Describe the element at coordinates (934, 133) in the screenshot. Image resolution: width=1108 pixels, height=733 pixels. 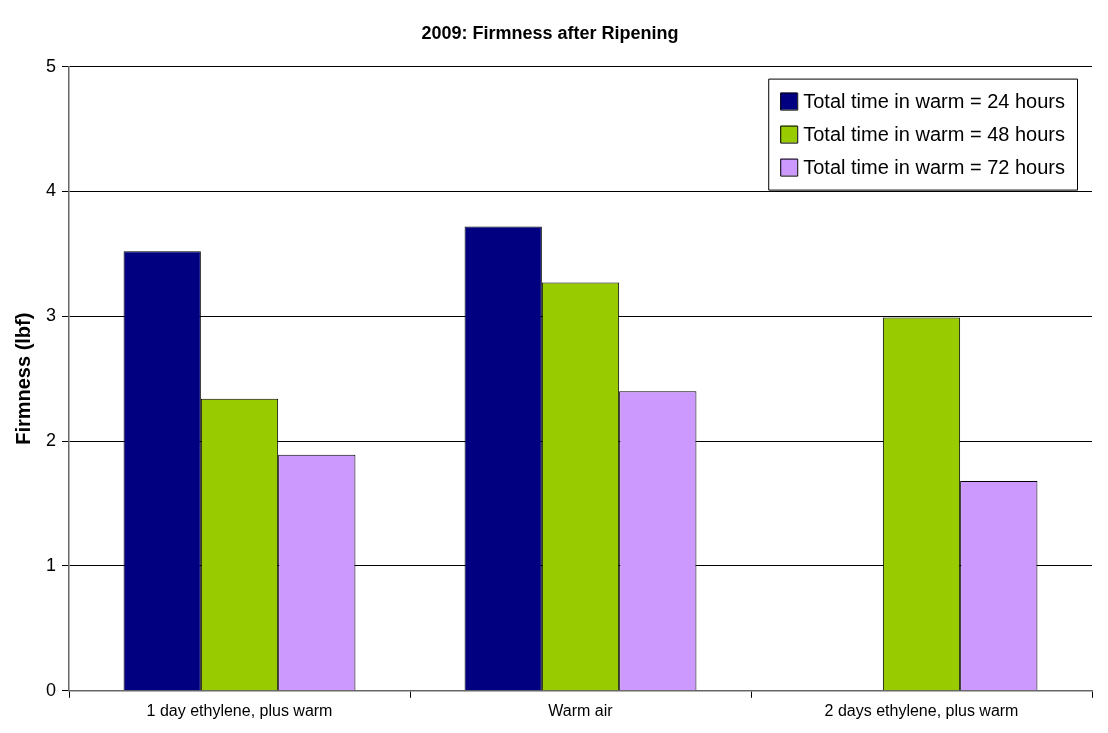
I see `legend-label: Total time in warm = 48 hours` at that location.